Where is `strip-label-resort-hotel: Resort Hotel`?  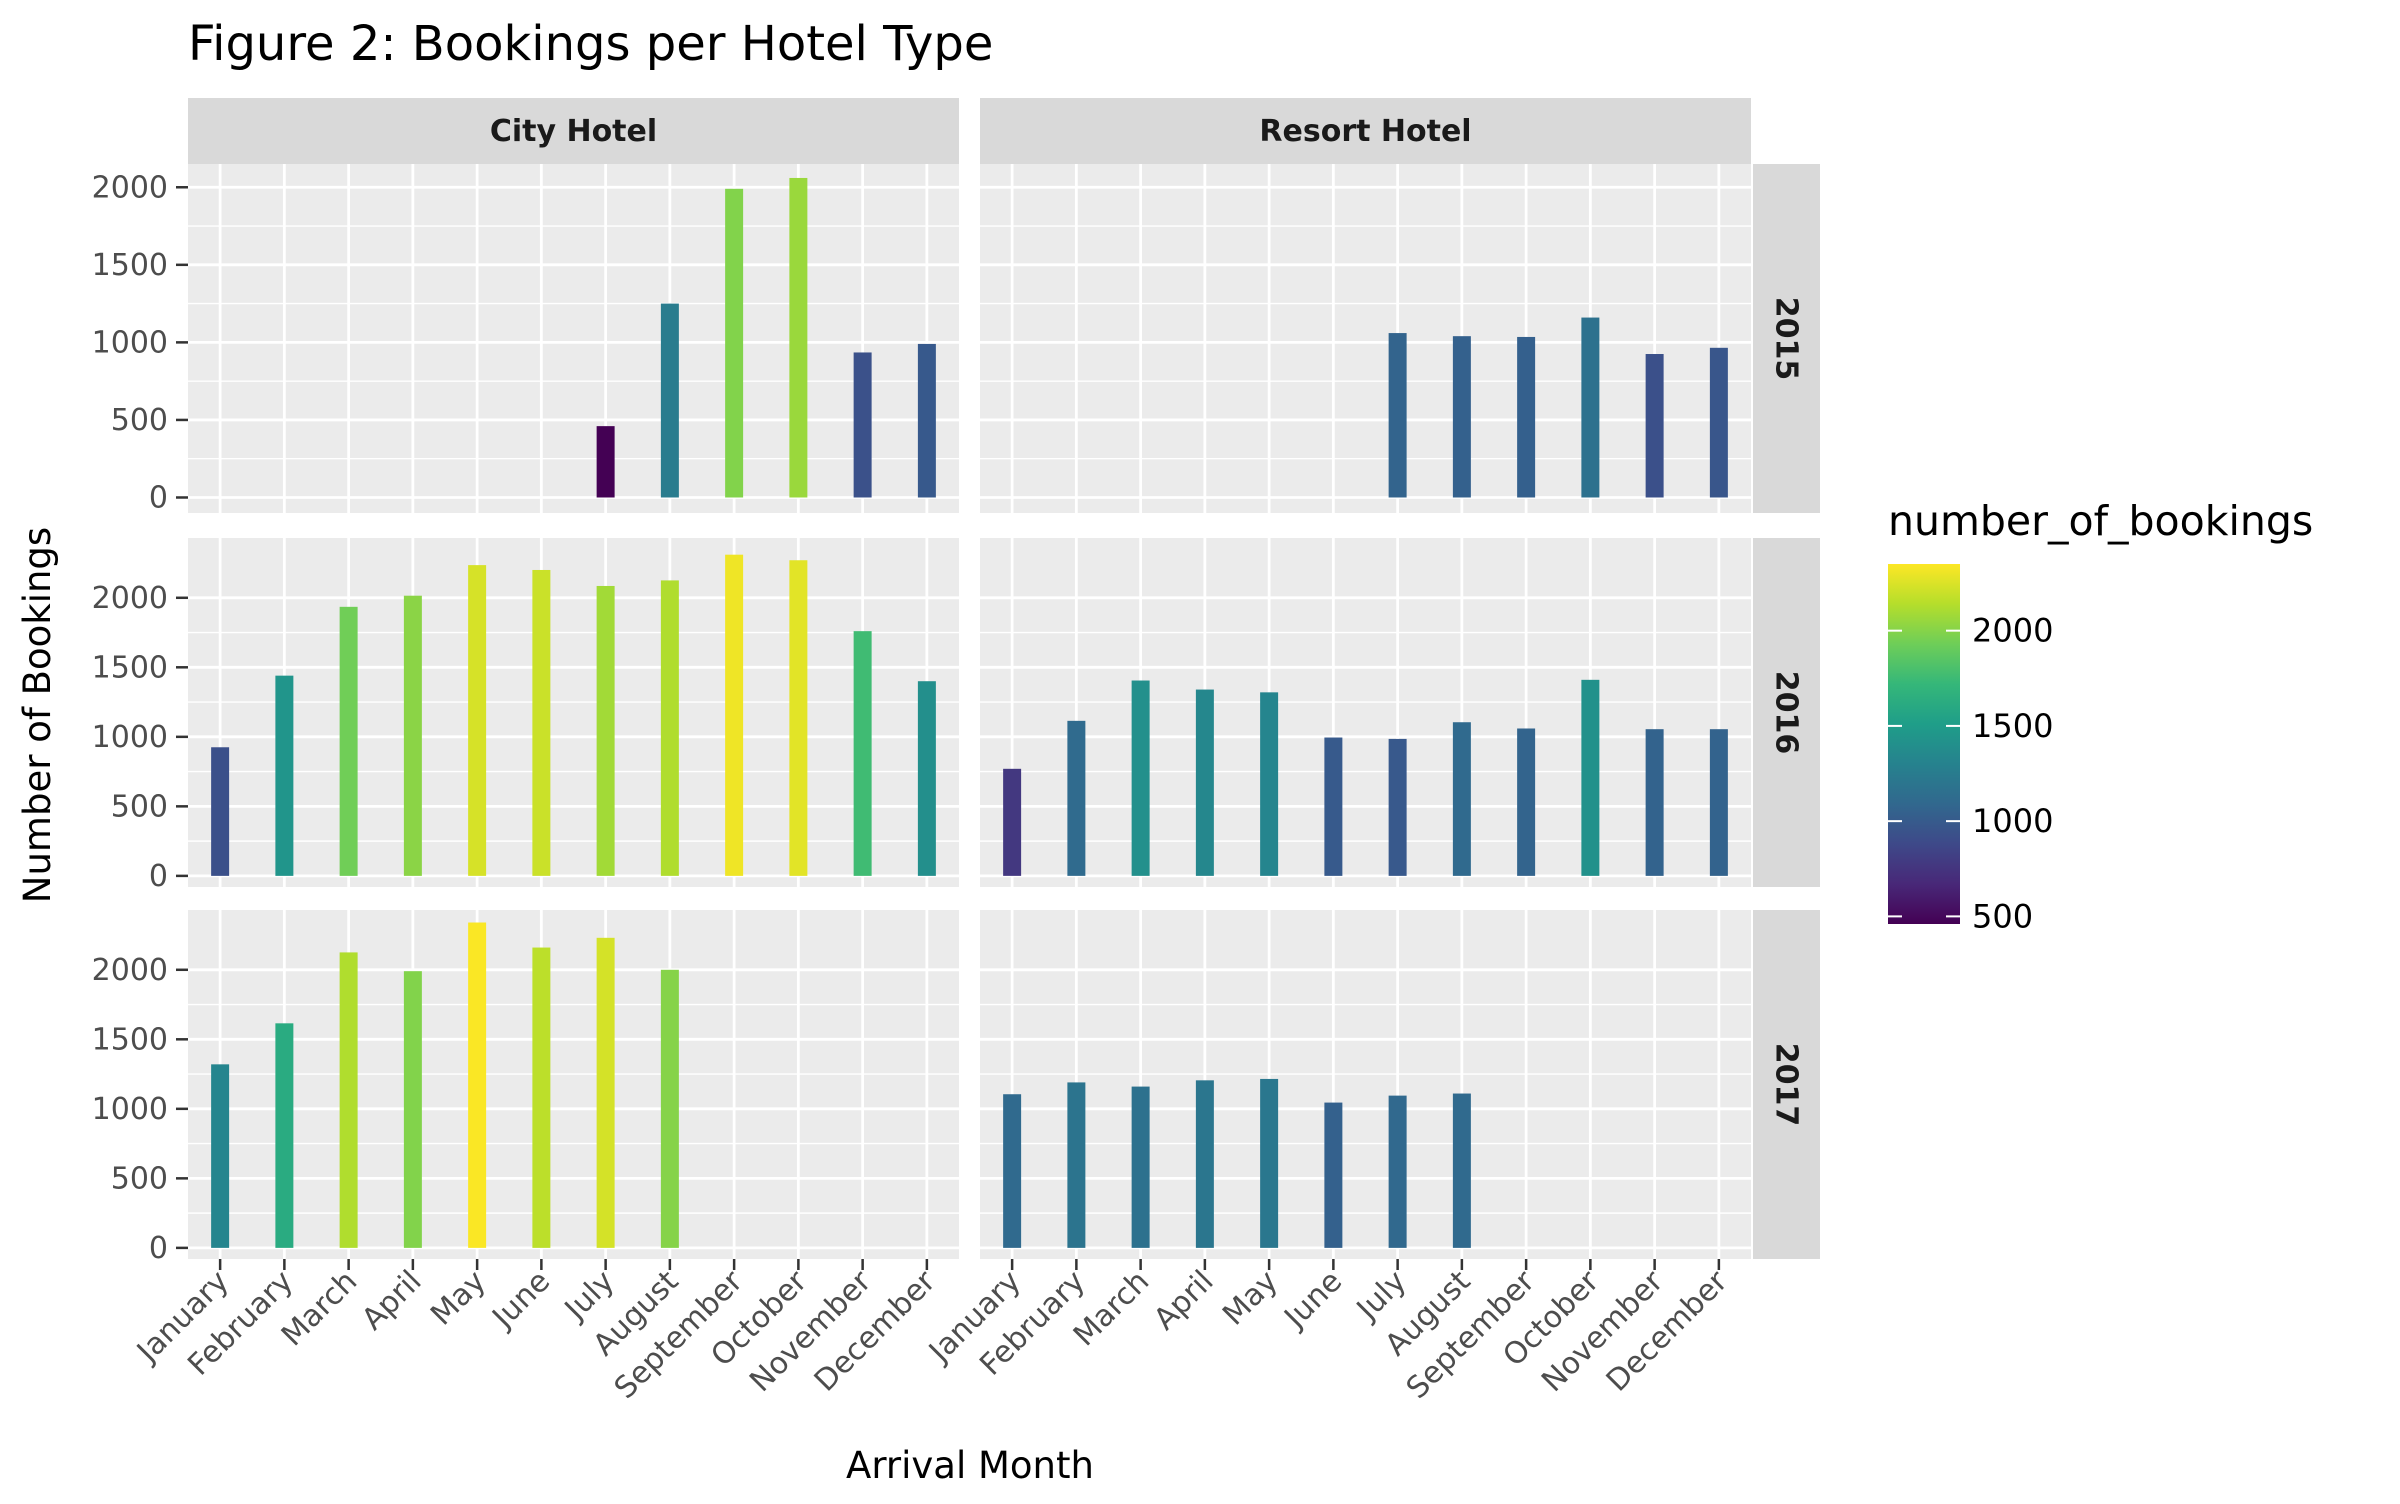 strip-label-resort-hotel: Resort Hotel is located at coordinates (1365, 131).